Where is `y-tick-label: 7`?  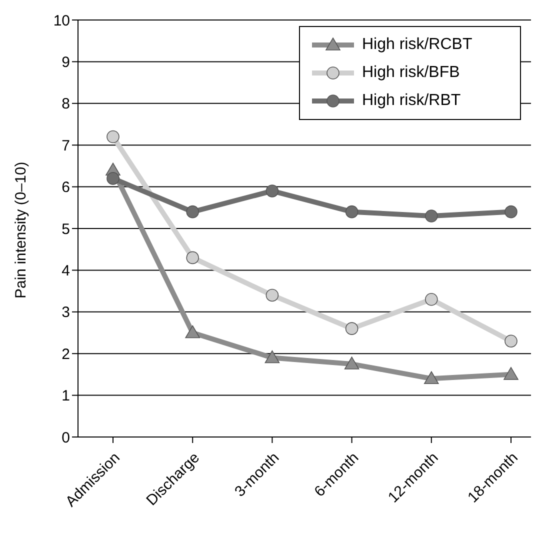 y-tick-label: 7 is located at coordinates (66, 145).